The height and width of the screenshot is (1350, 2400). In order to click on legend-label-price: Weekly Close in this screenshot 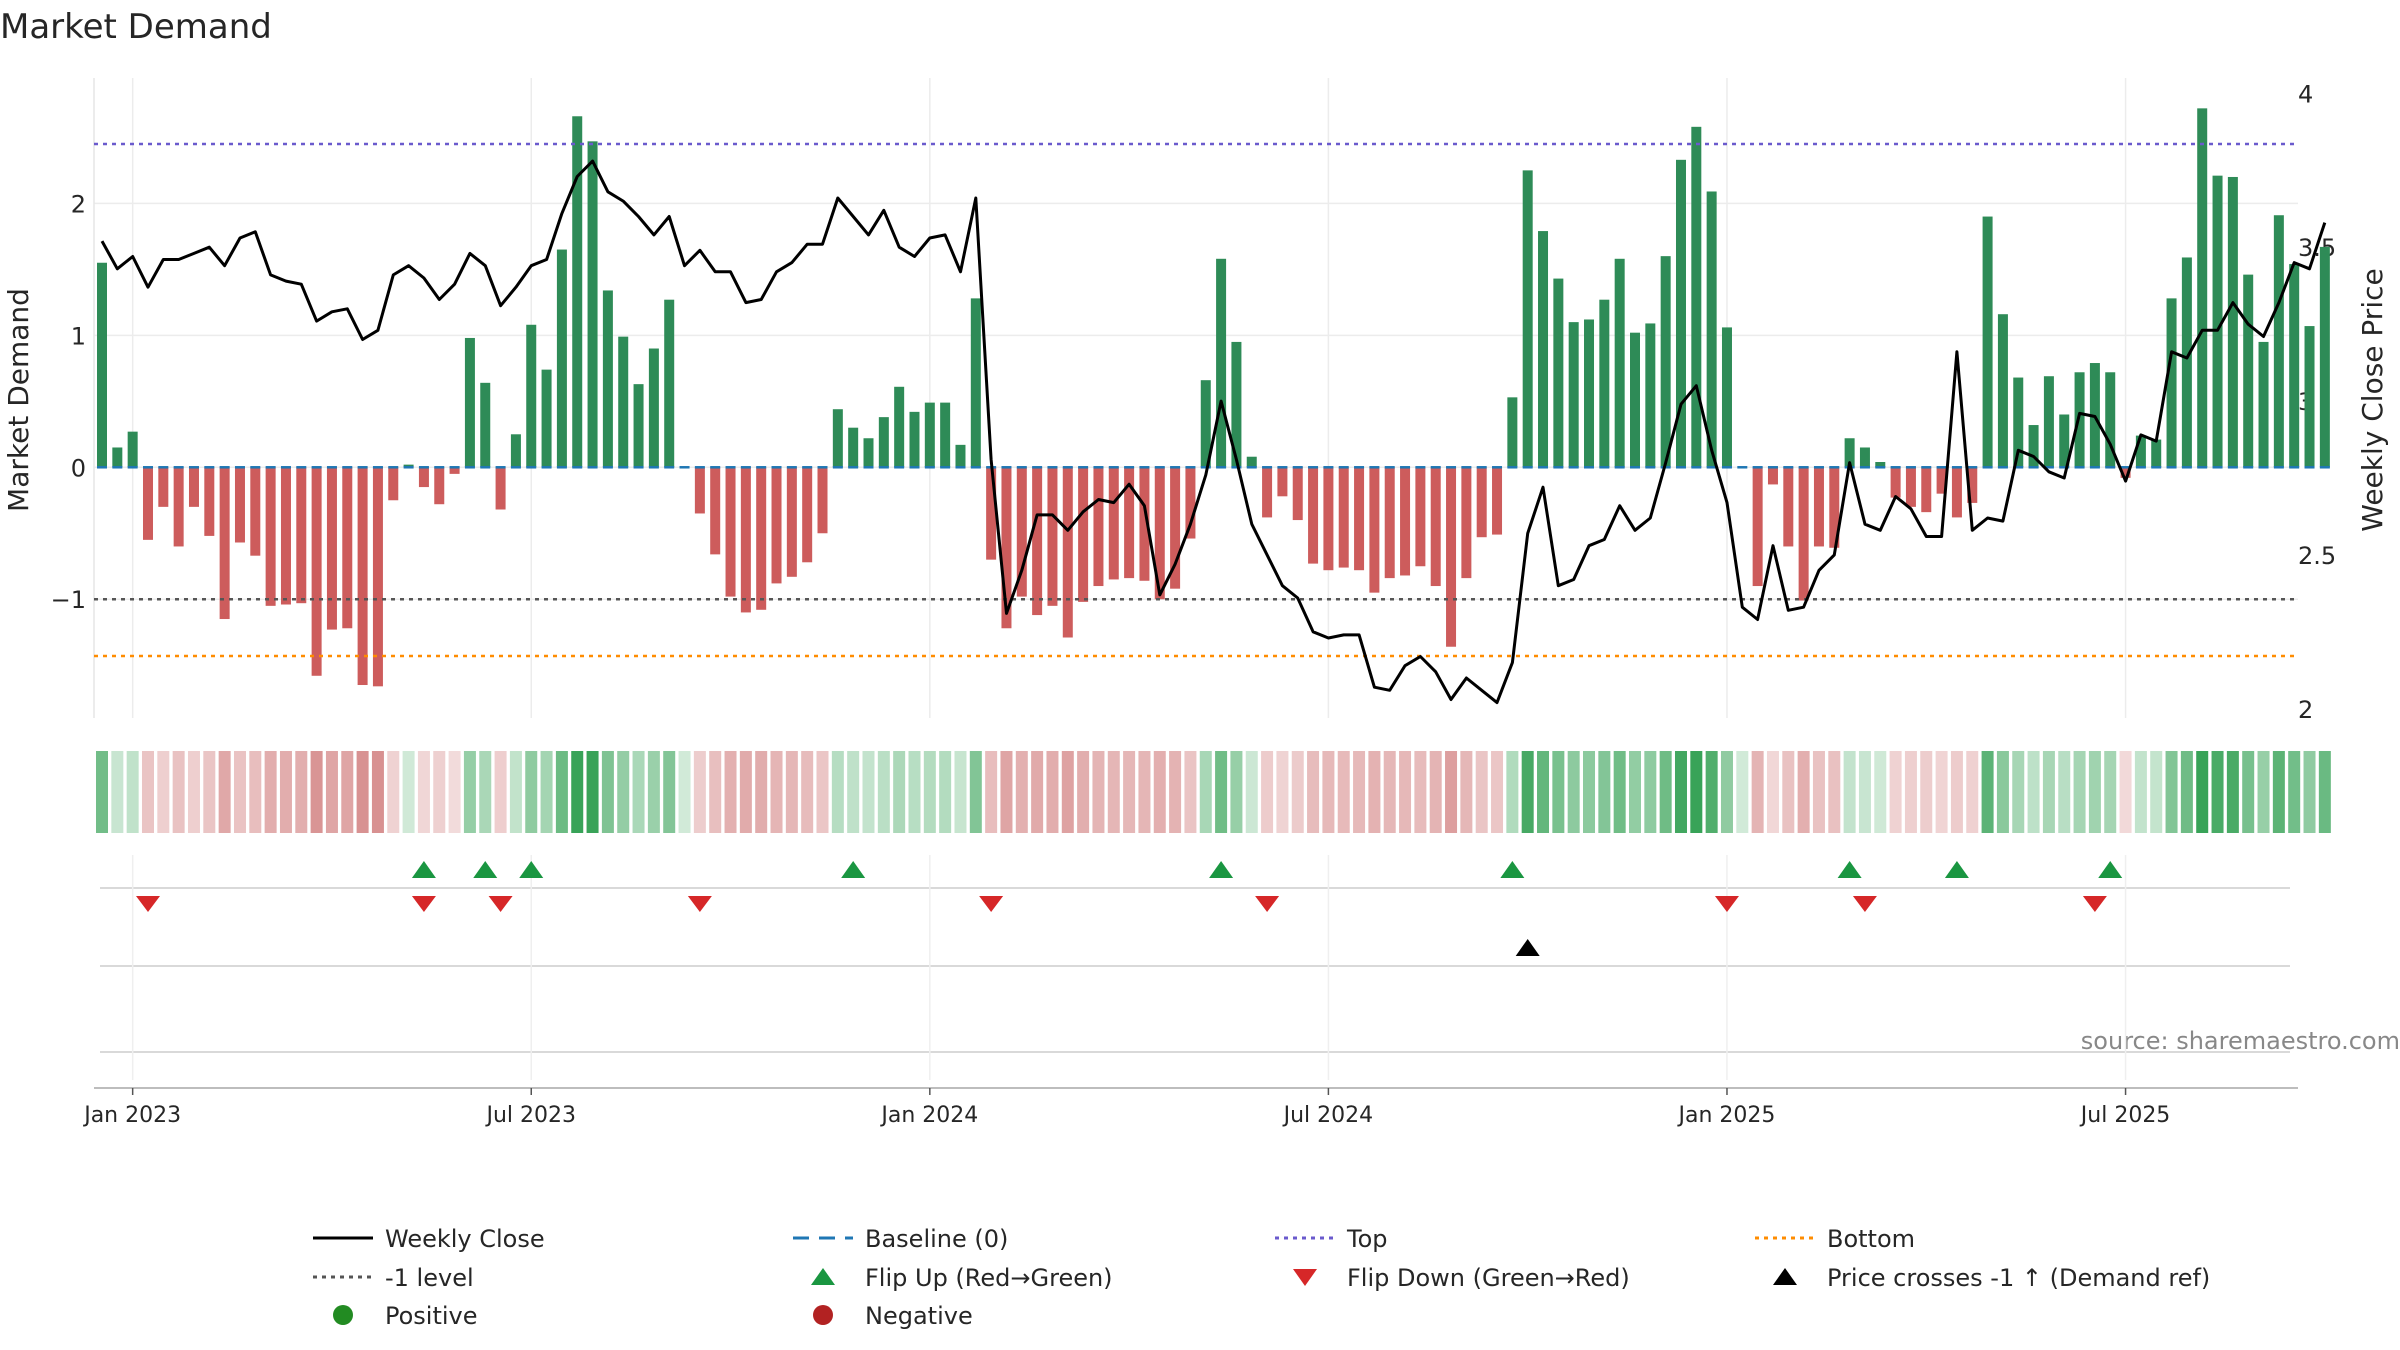, I will do `click(465, 1239)`.